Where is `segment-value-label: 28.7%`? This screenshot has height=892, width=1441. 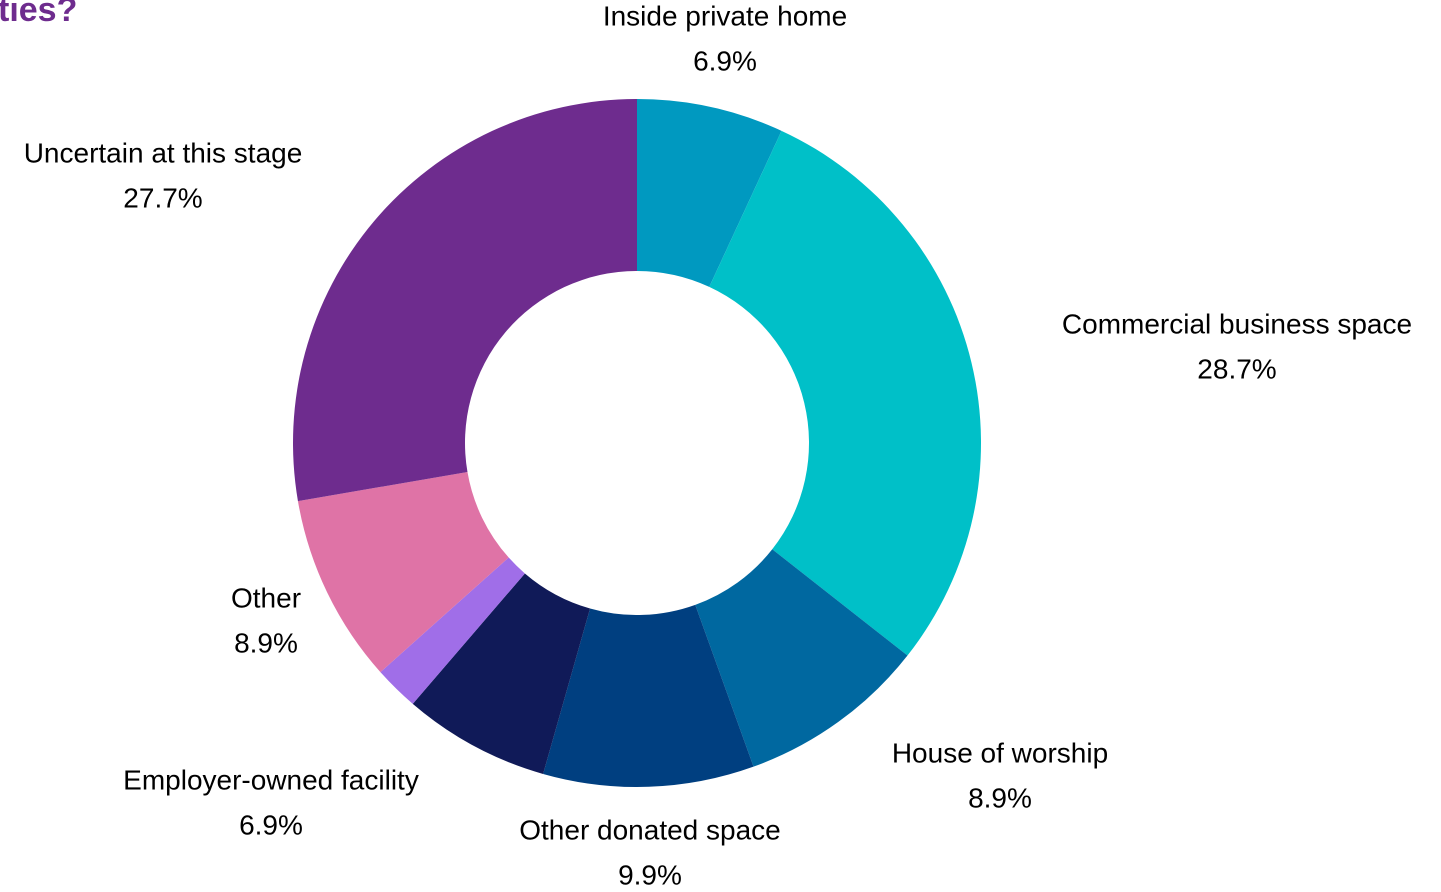 segment-value-label: 28.7% is located at coordinates (1236, 368).